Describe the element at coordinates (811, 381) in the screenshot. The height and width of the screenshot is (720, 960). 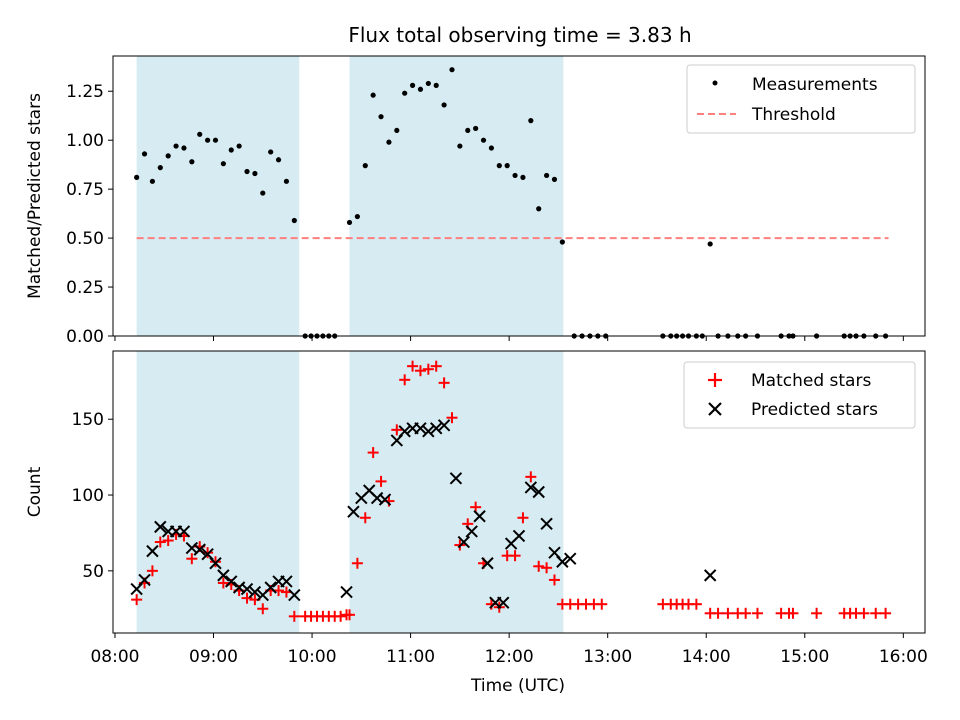
I see `legend-matched-label: Matched stars` at that location.